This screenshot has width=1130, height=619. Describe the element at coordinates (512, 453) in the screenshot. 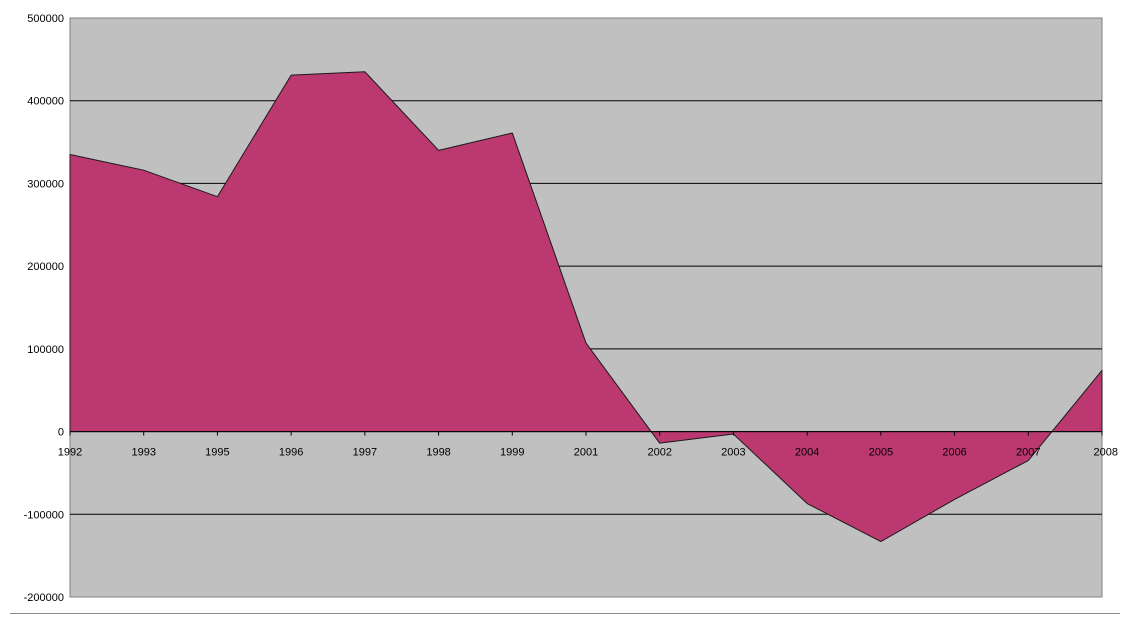

I see `x-tick-label: 1999` at that location.